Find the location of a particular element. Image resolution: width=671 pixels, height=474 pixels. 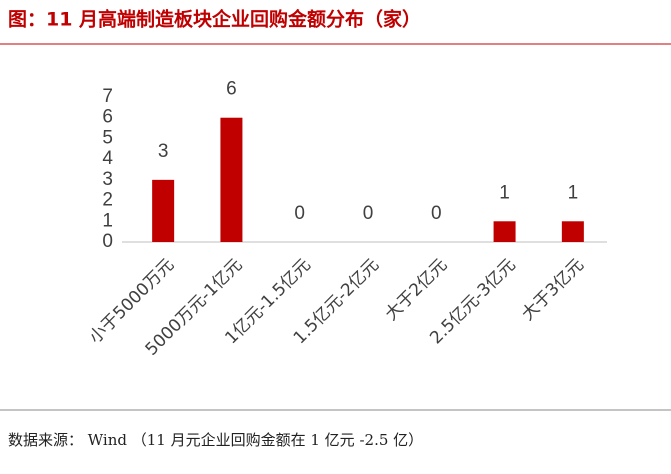

x-tick-label: 大于3亿元 is located at coordinates (553, 290).